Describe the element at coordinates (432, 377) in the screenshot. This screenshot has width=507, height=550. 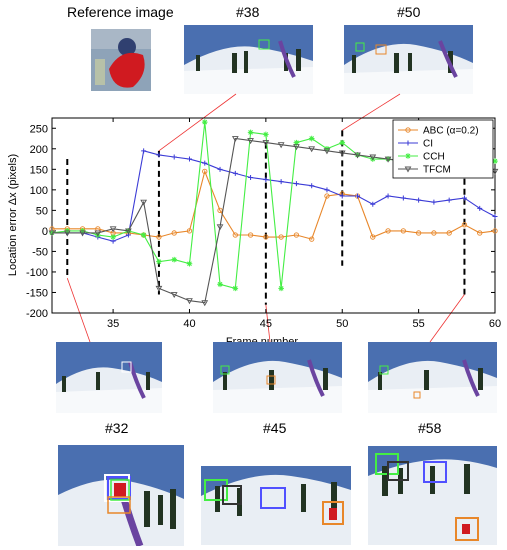
I see `frame-58-thumbnail` at that location.